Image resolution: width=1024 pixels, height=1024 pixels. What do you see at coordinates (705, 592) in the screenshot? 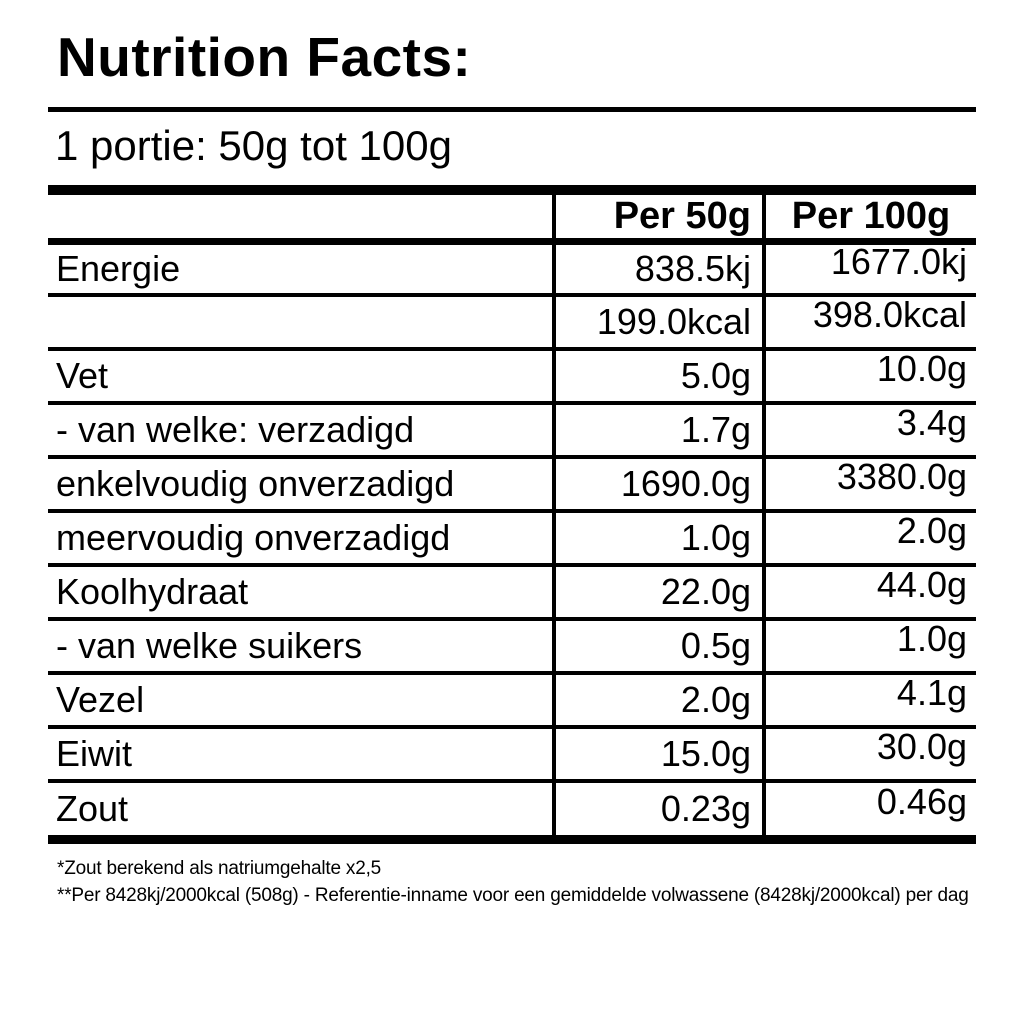
I see `row-value-per-50g-text: 22.0g` at bounding box center [705, 592].